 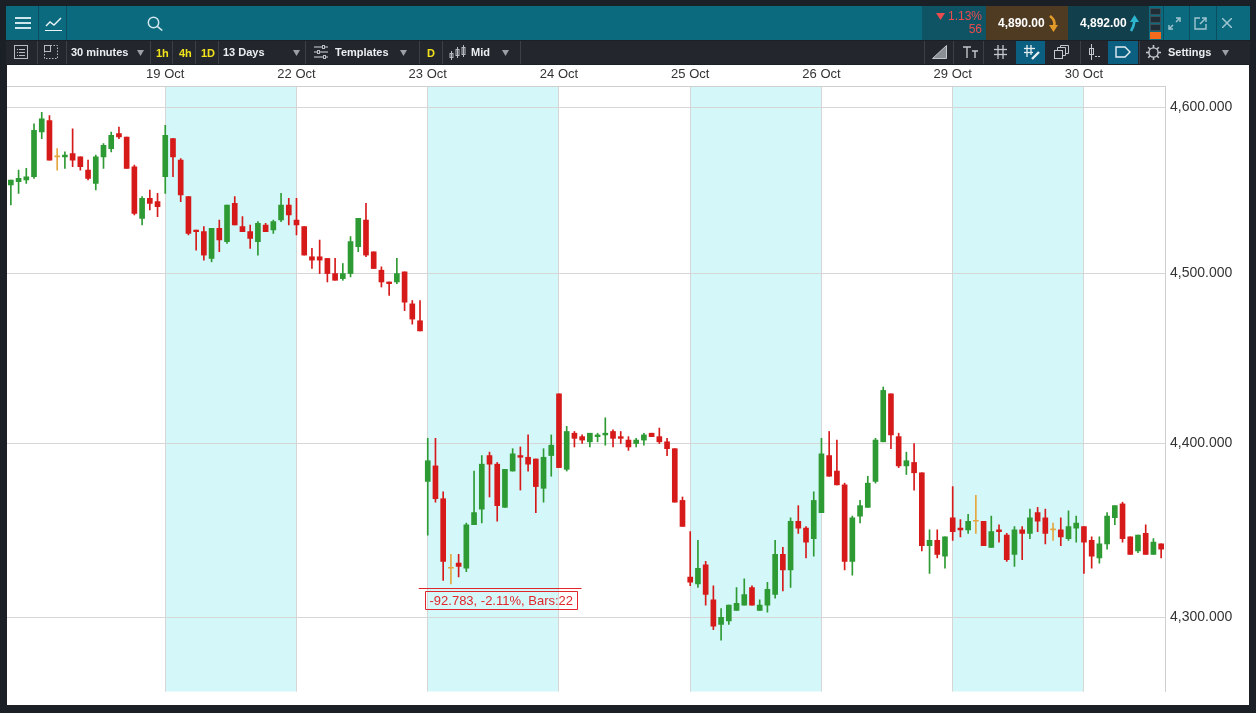 I want to click on x-tick-label: 26 Oct, so click(x=821, y=73).